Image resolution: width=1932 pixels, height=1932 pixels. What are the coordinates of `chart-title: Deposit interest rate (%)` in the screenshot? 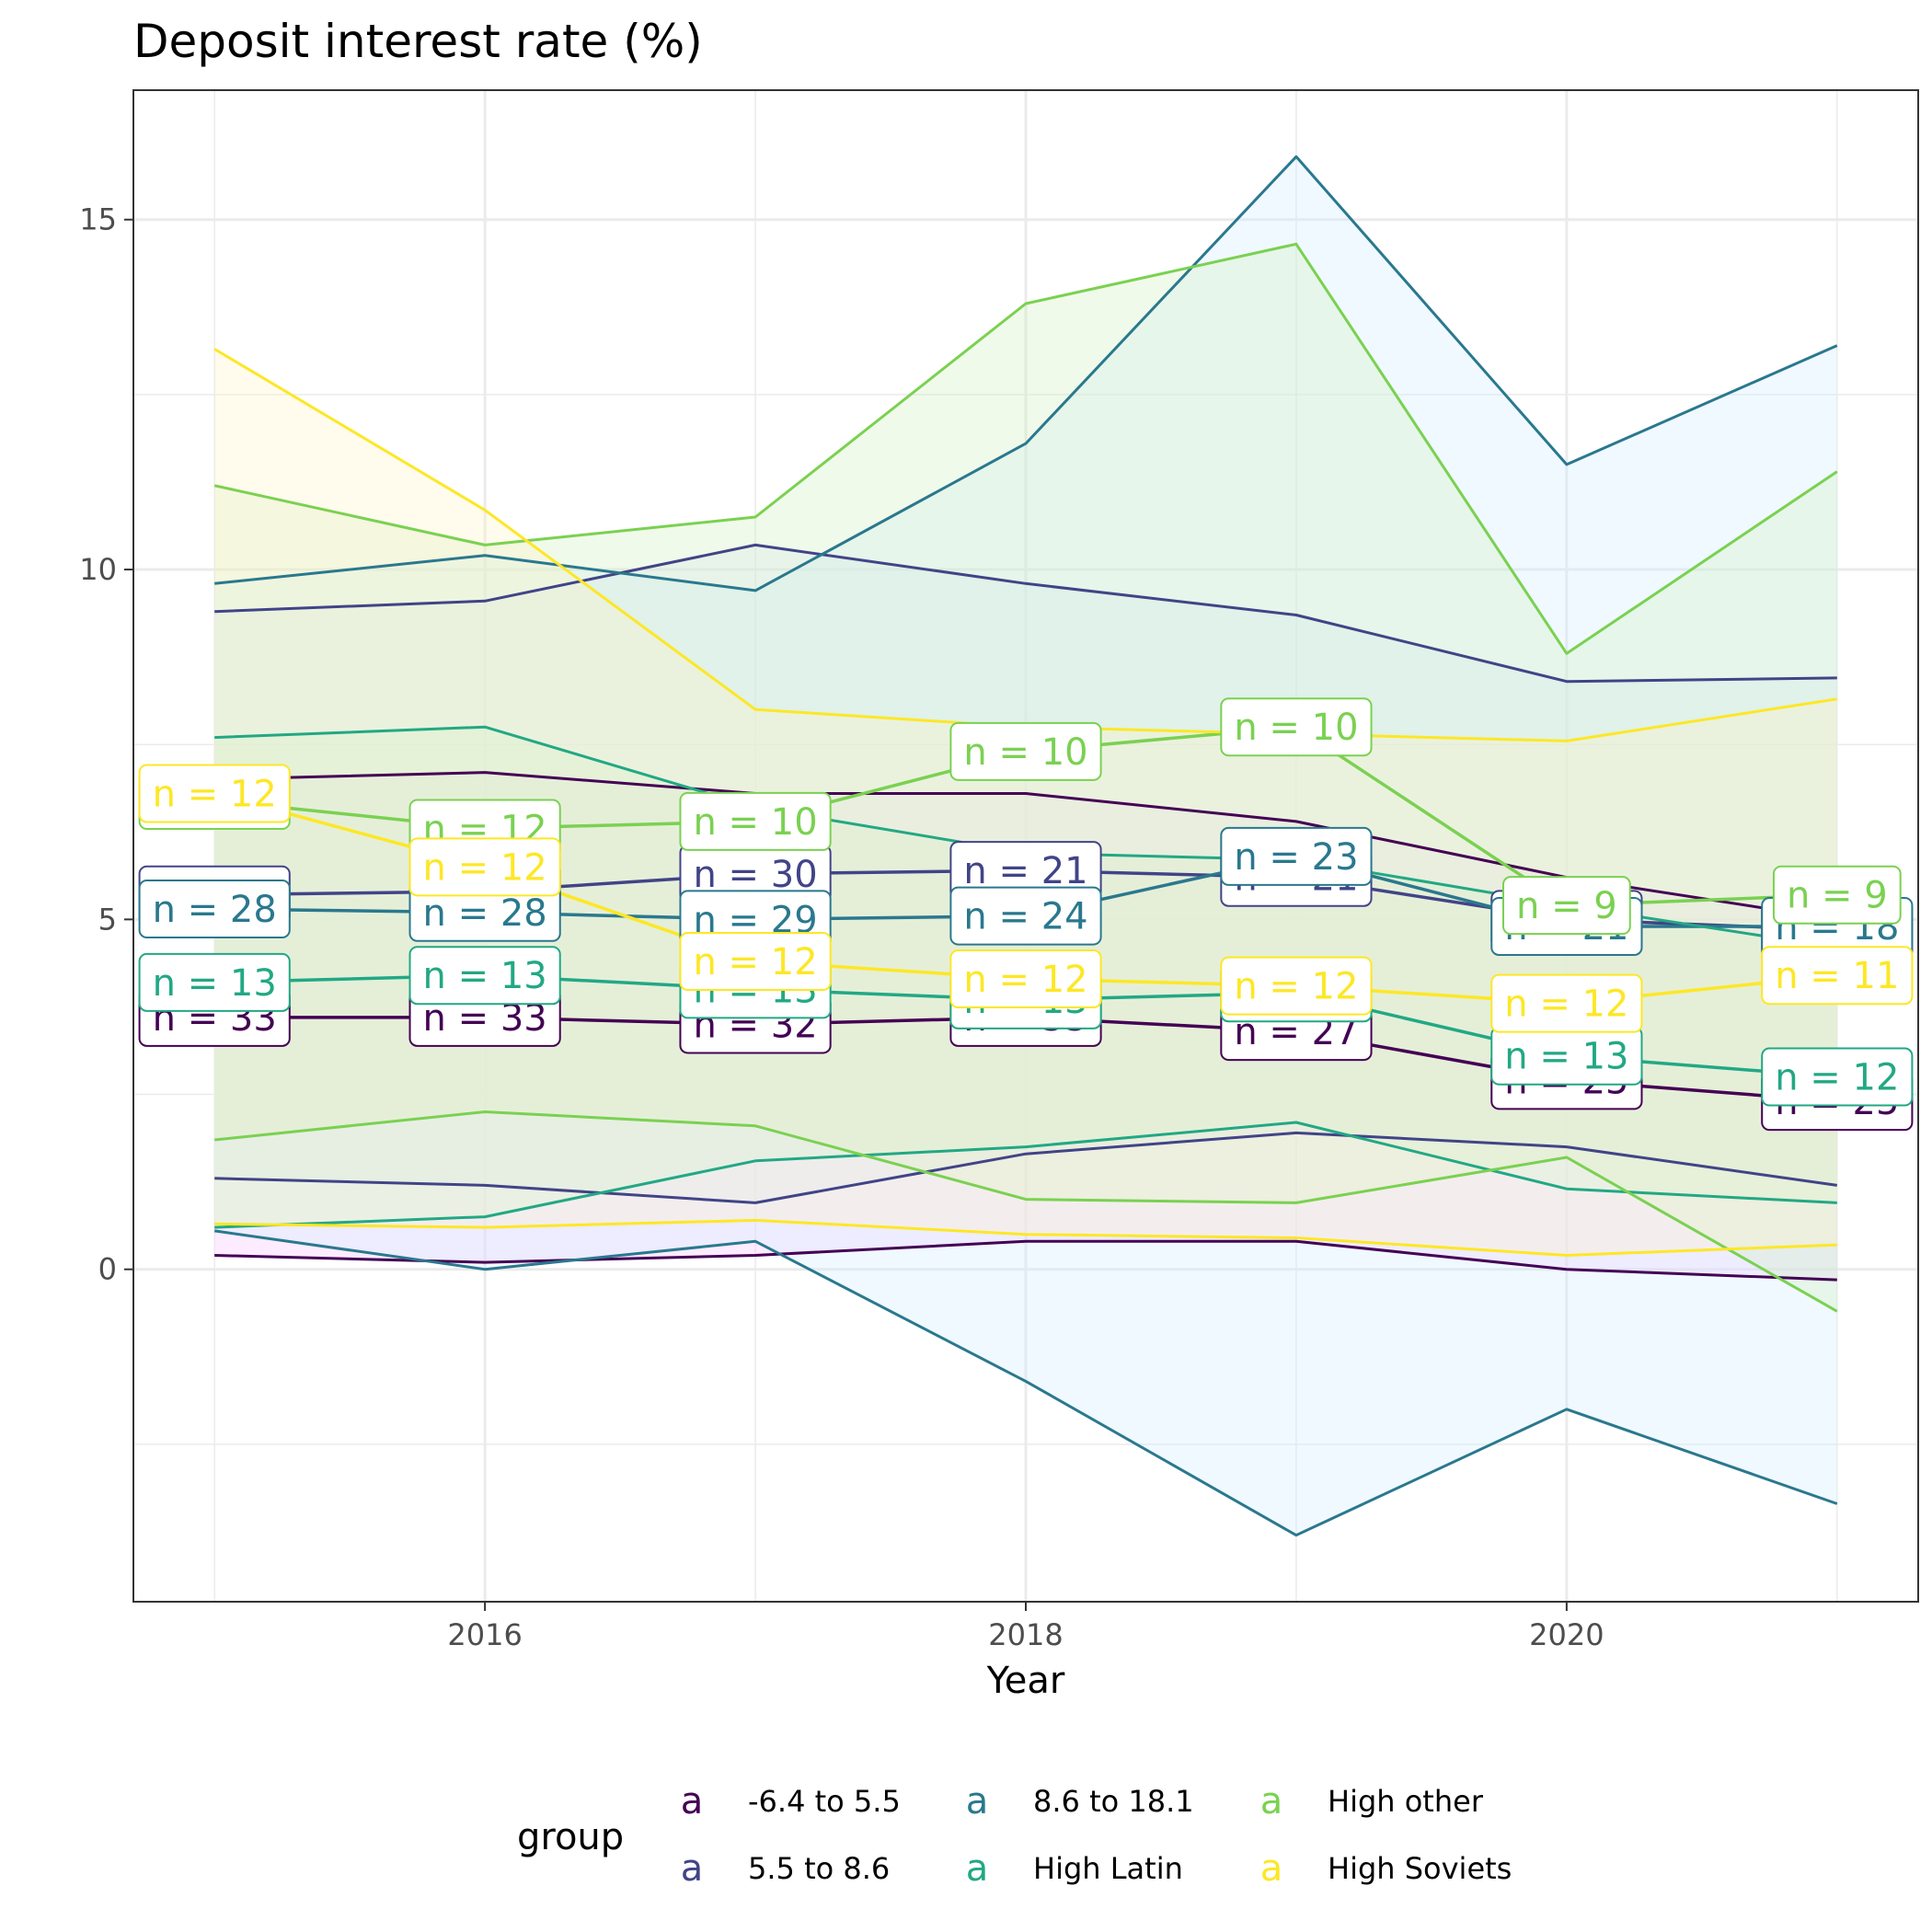 It's located at (418, 41).